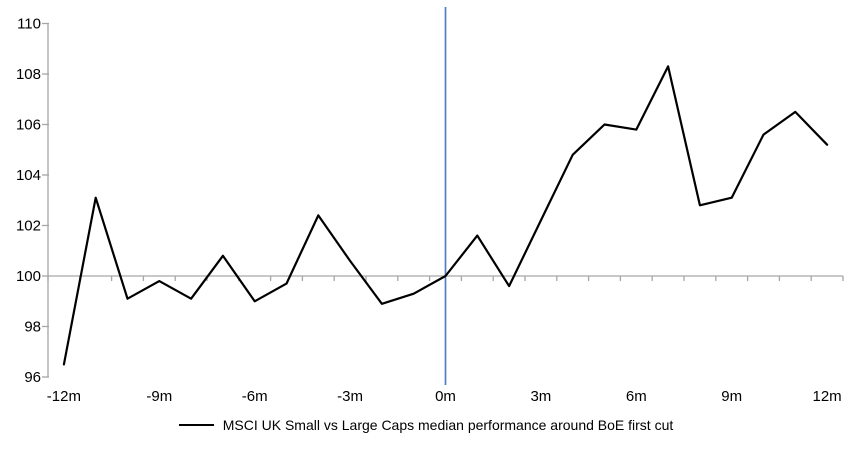  What do you see at coordinates (255, 396) in the screenshot?
I see `x-tick-label: -6m` at bounding box center [255, 396].